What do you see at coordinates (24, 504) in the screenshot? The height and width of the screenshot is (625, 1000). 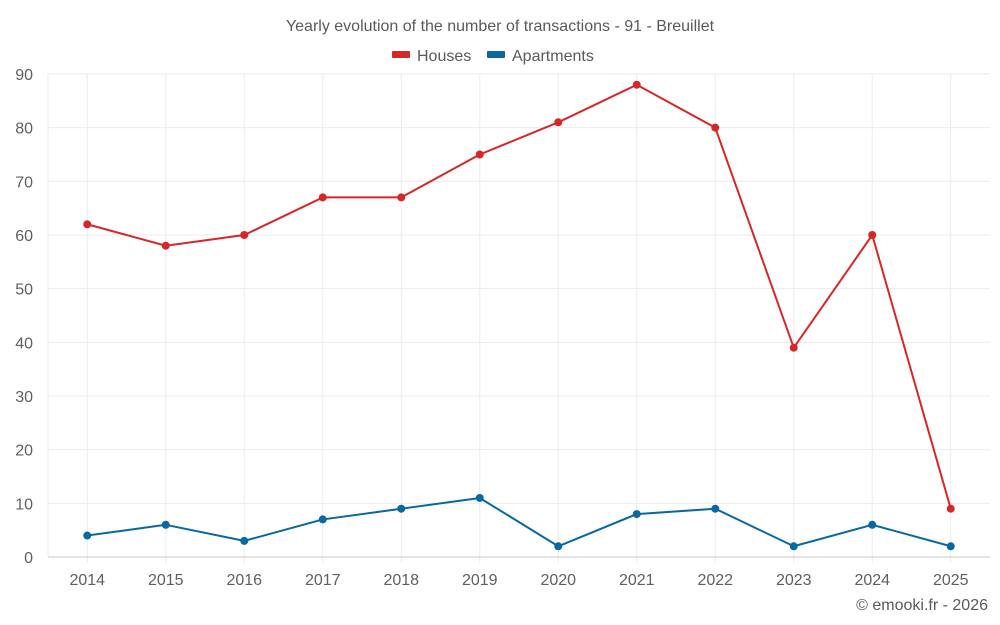 I see `y-tick-label: 10` at bounding box center [24, 504].